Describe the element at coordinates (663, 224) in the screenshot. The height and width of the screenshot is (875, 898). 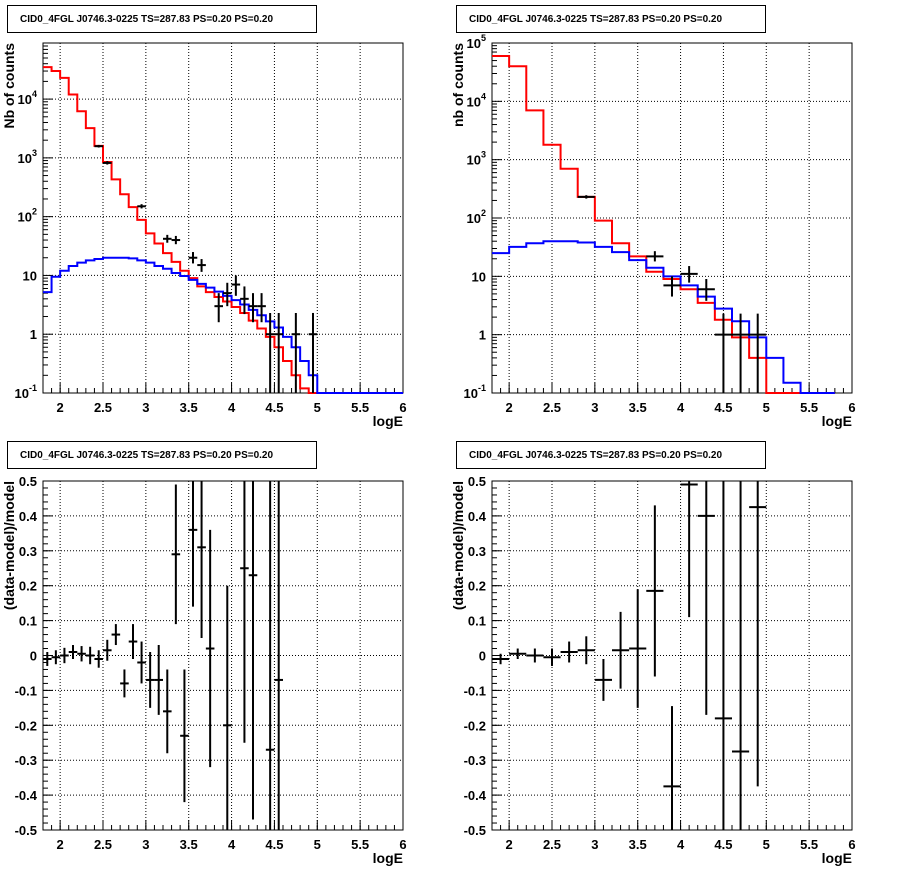
I see `total-model-histogram` at that location.